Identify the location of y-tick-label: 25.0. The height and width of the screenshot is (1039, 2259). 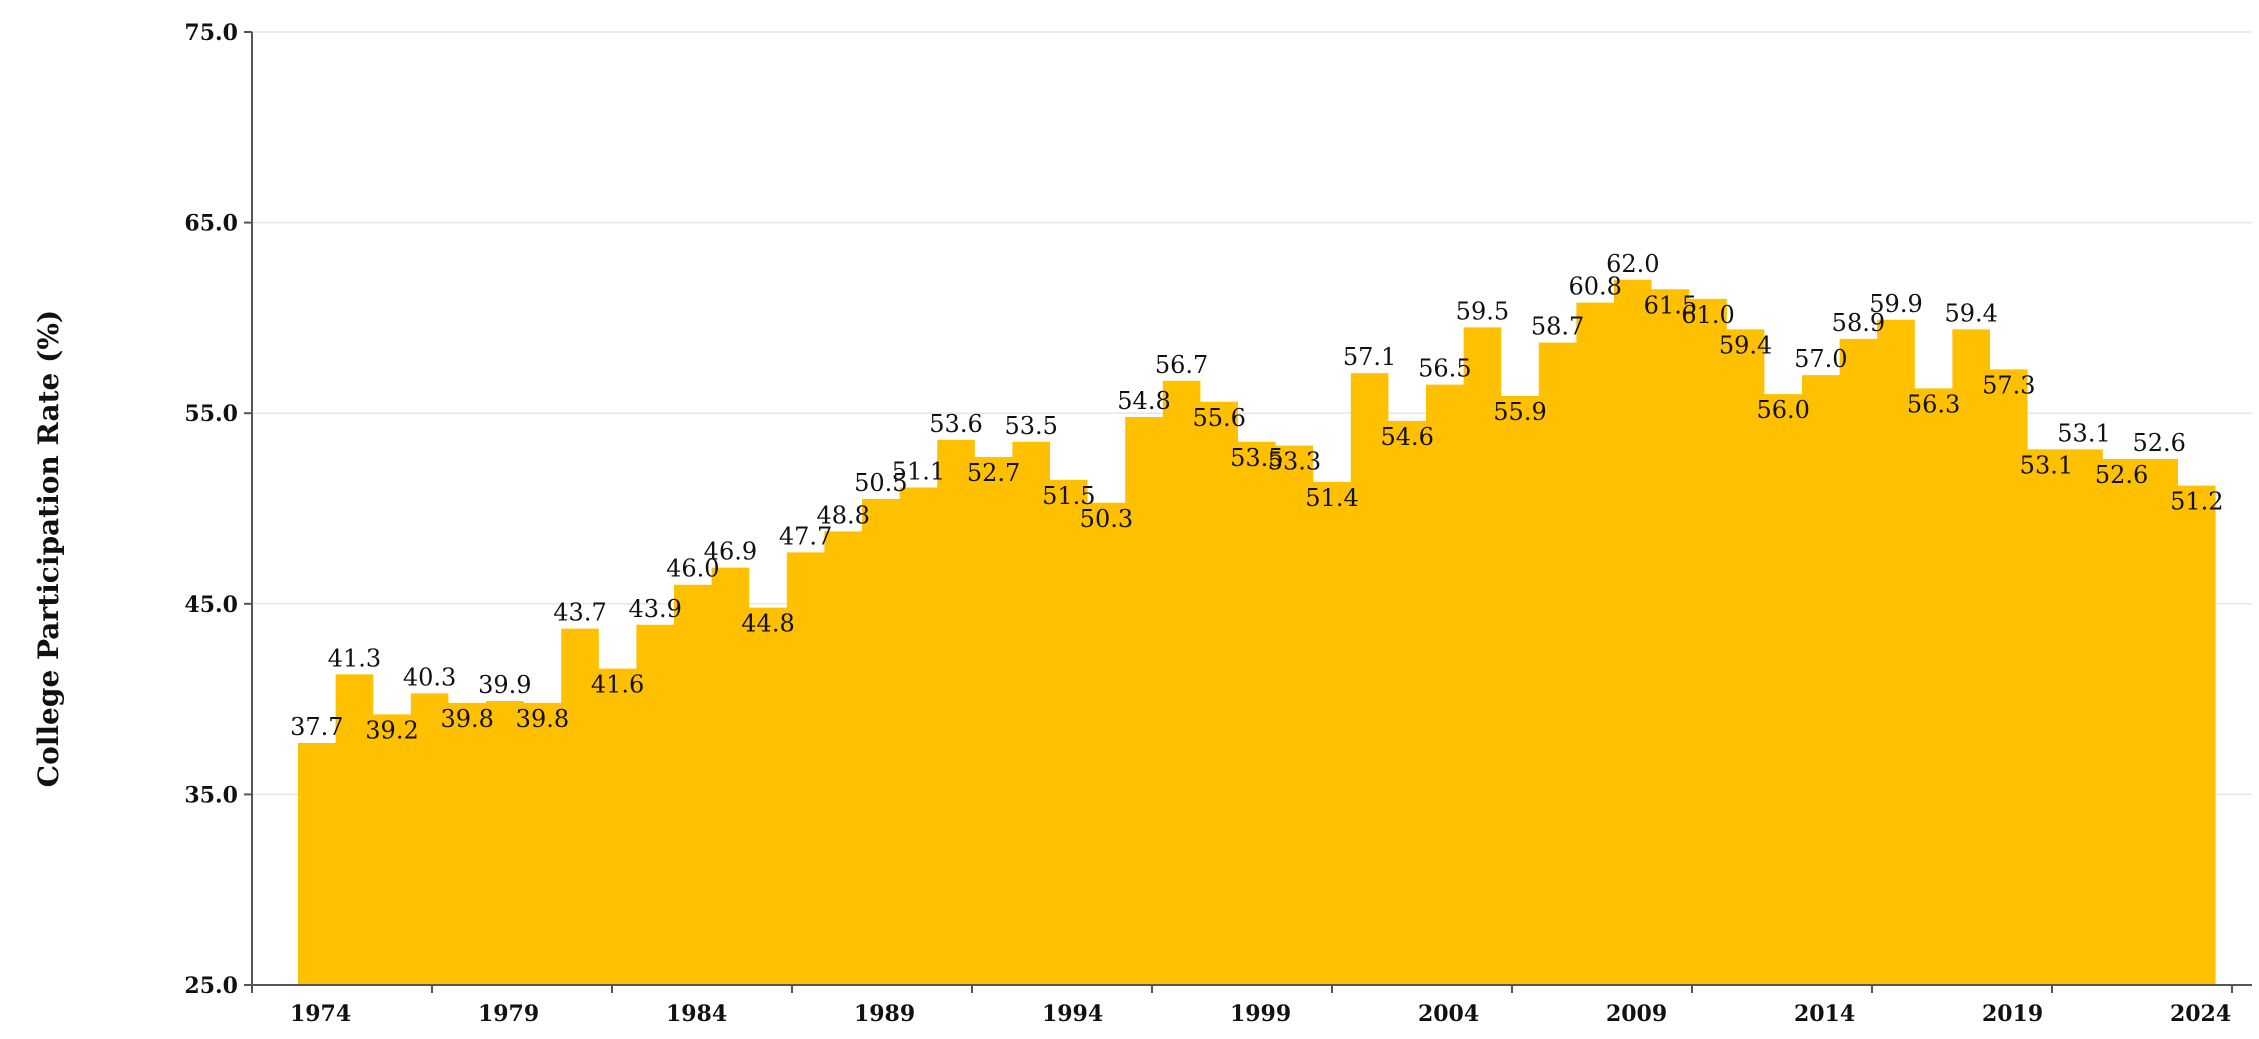
(211, 986).